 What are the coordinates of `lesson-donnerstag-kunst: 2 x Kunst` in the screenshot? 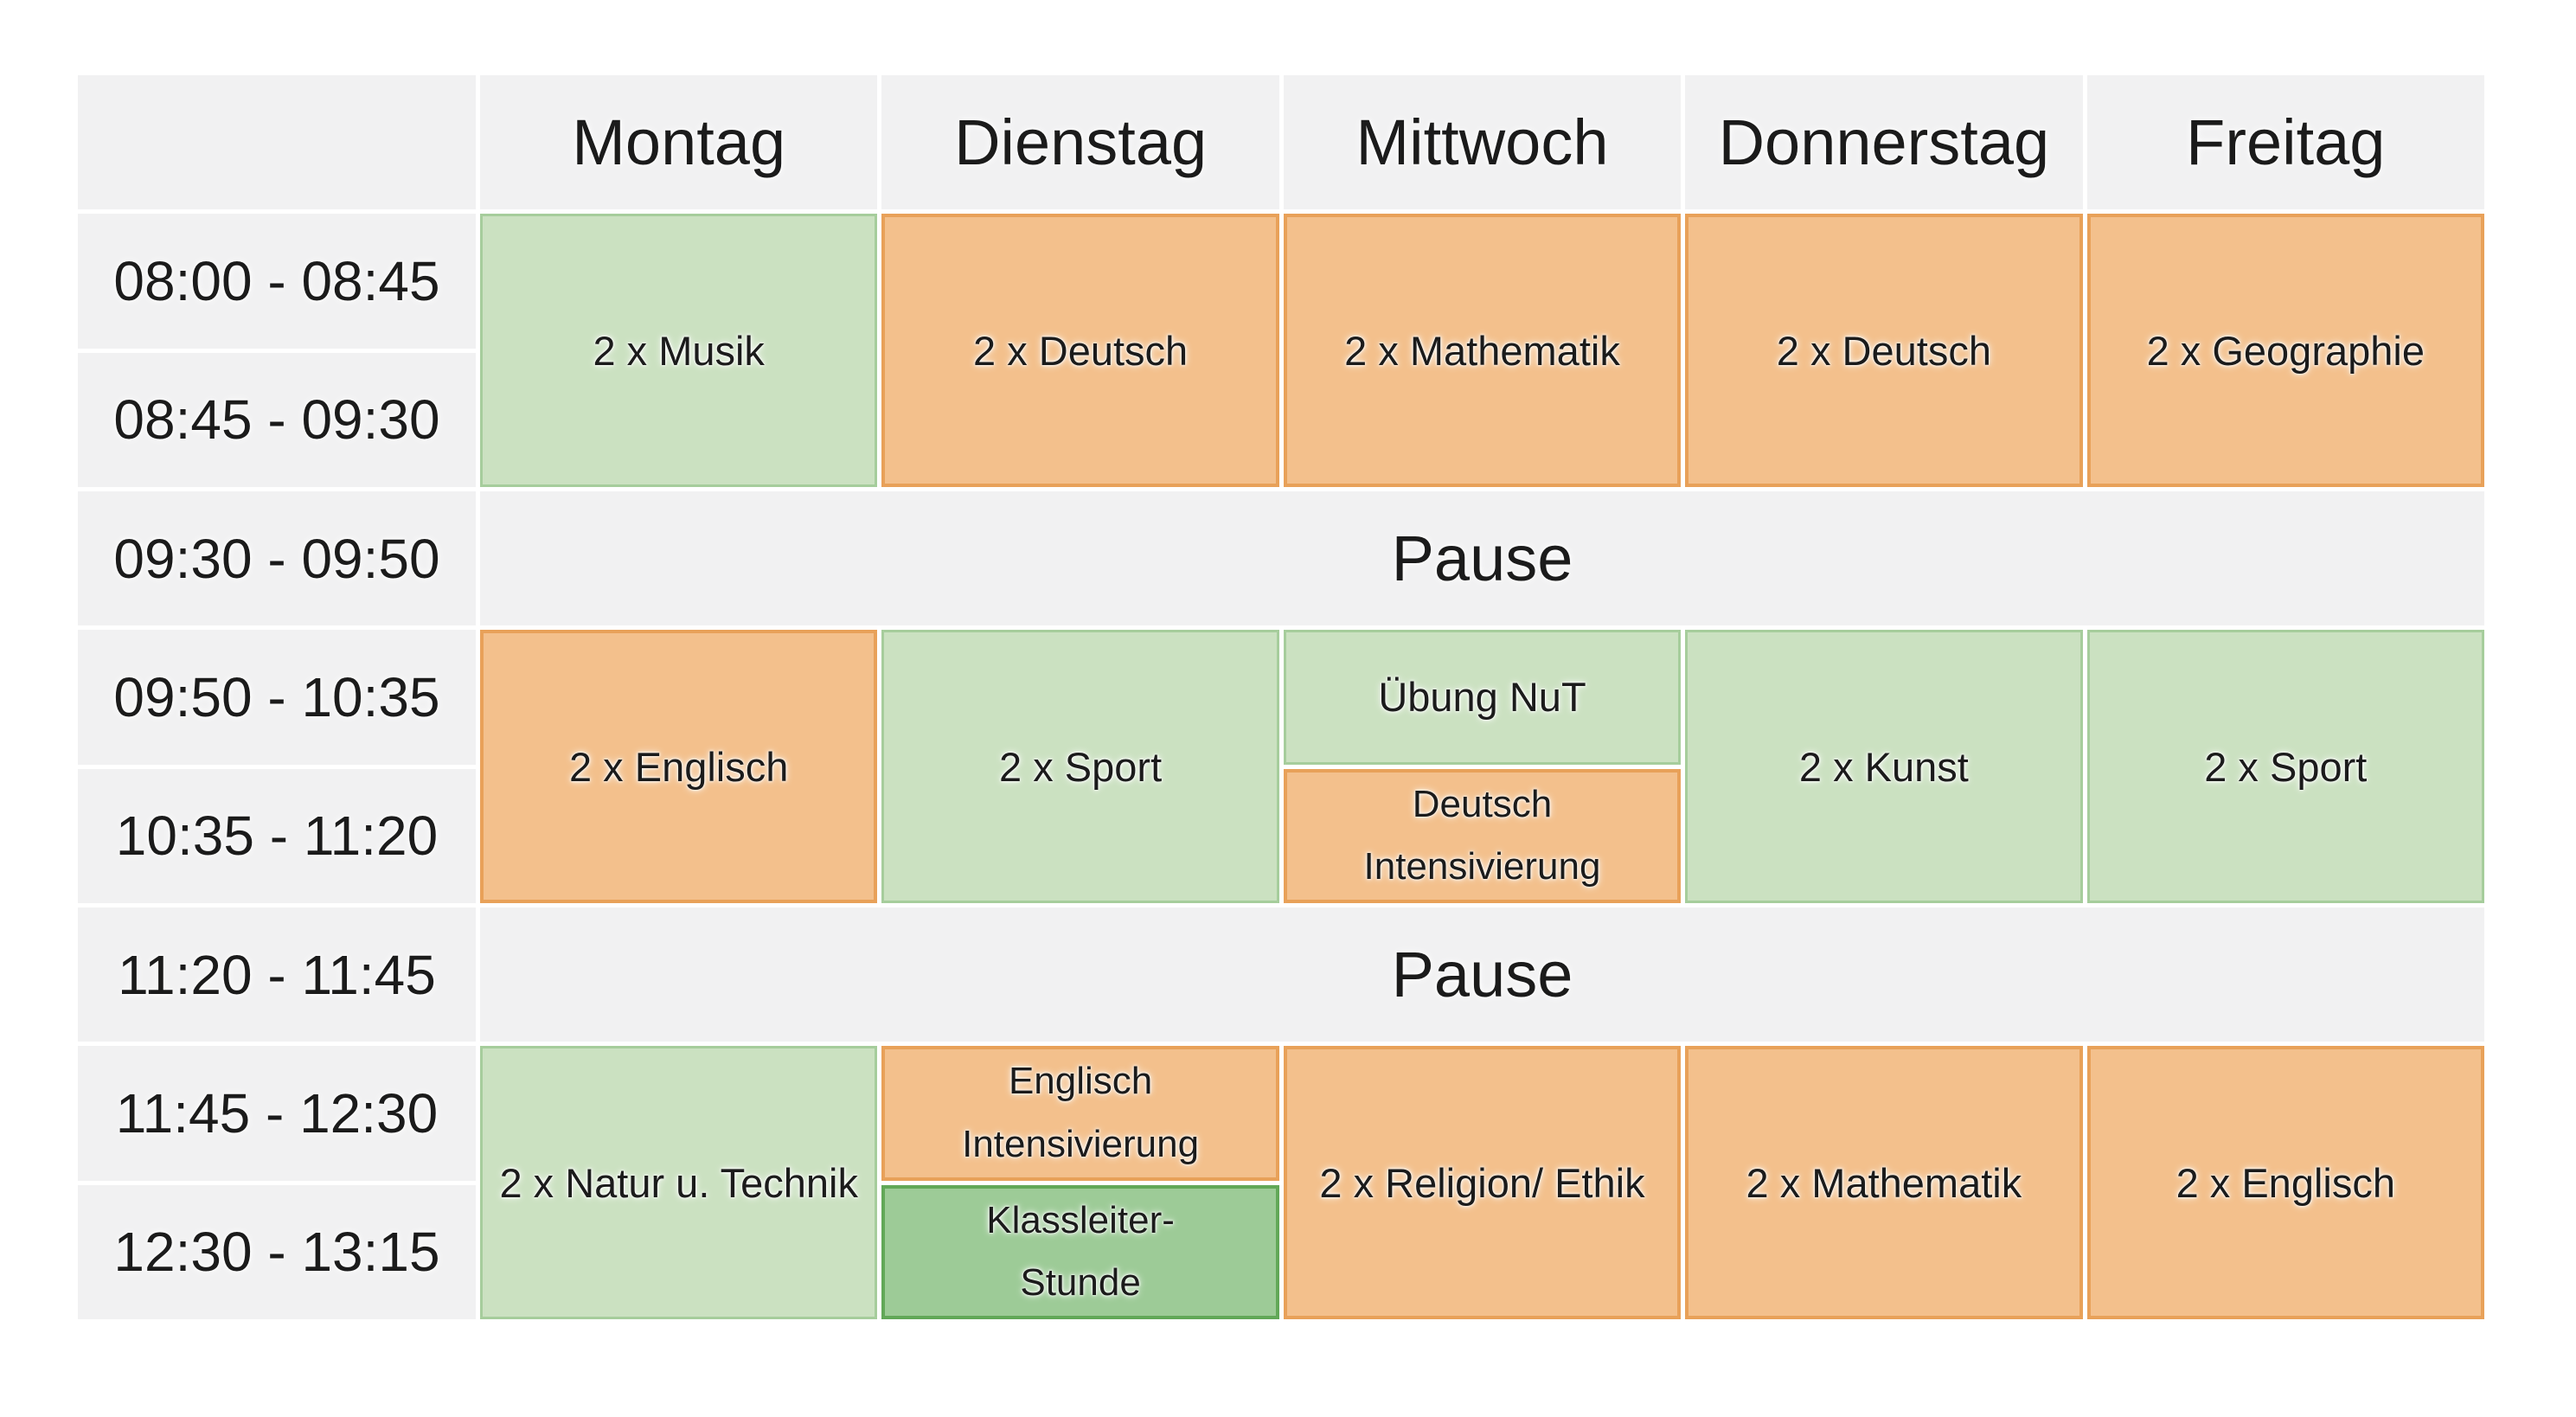 It's located at (1884, 766).